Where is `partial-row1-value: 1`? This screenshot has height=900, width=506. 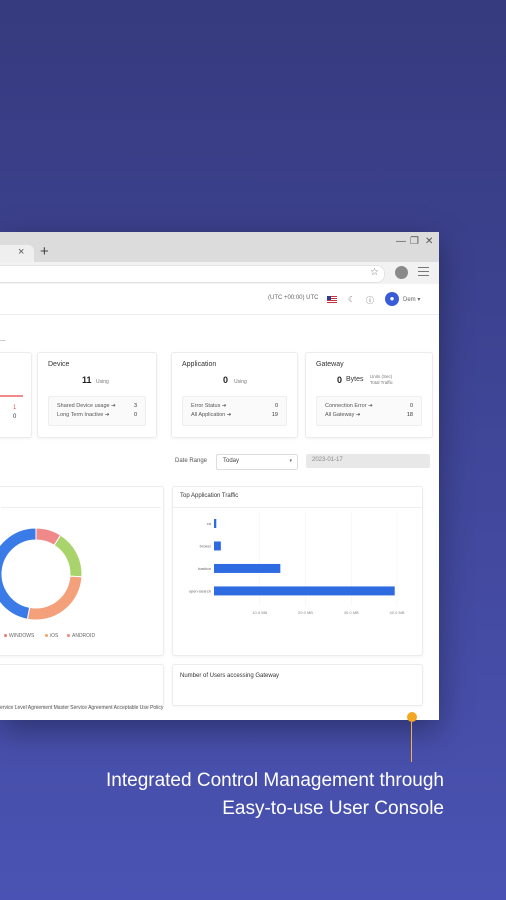 partial-row1-value: 1 is located at coordinates (15, 408).